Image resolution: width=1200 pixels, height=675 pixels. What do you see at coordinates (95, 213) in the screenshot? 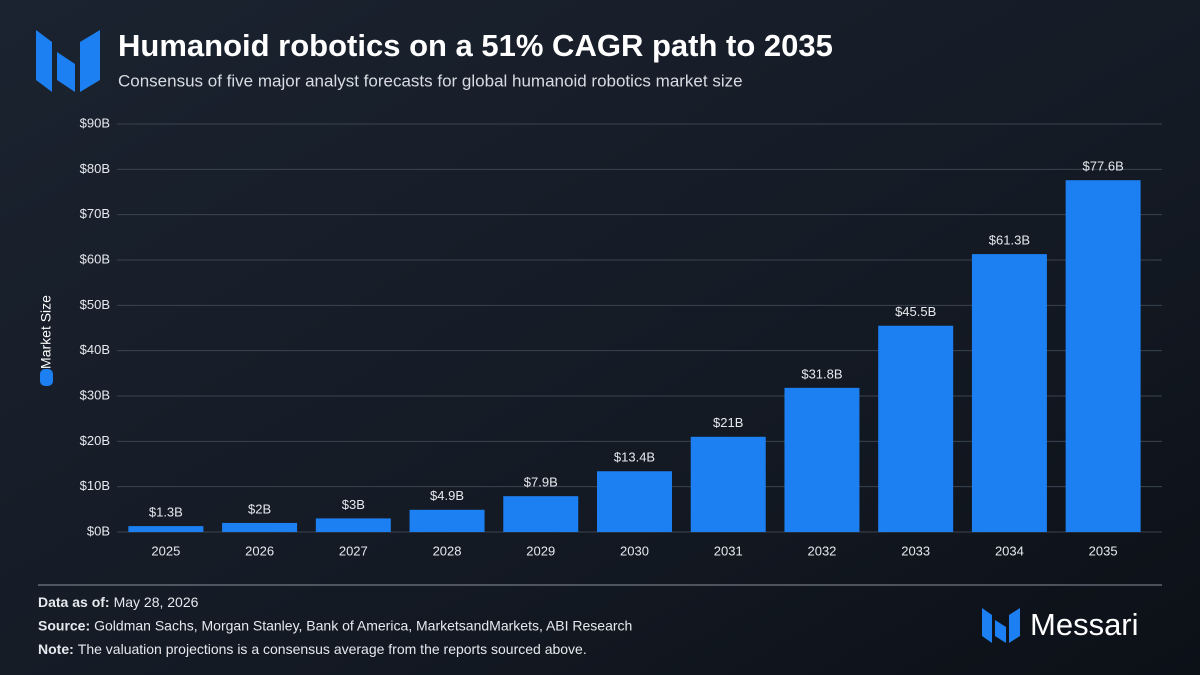
I see `y-tick-label: $70B` at bounding box center [95, 213].